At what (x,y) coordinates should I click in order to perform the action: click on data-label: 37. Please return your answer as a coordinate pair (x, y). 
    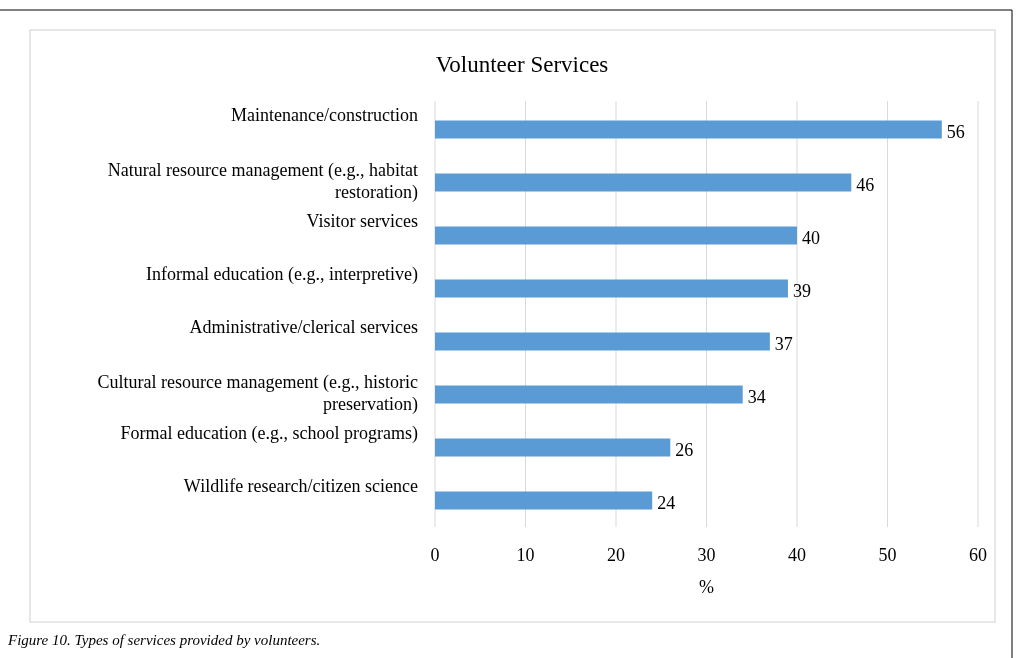
    Looking at the image, I should click on (783, 343).